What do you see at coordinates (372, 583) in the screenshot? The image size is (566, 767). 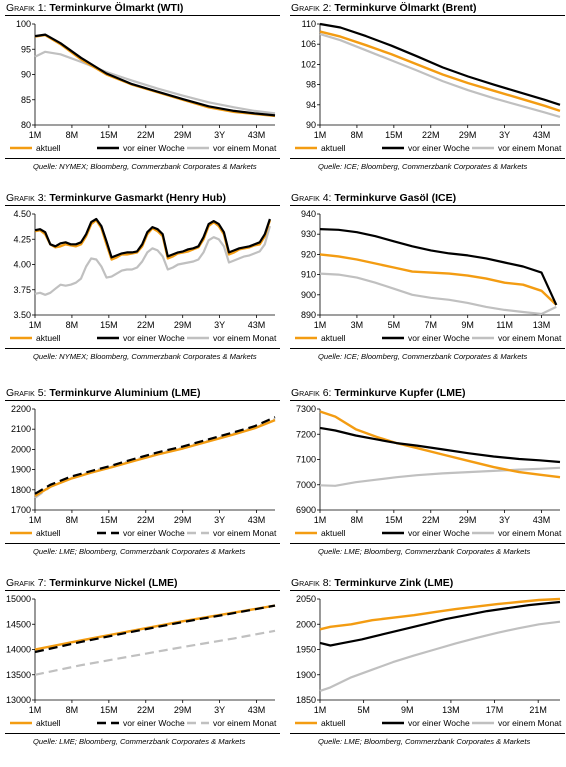 I see `chart-title: Grafik 8: Terminkurve Zink (LME)` at bounding box center [372, 583].